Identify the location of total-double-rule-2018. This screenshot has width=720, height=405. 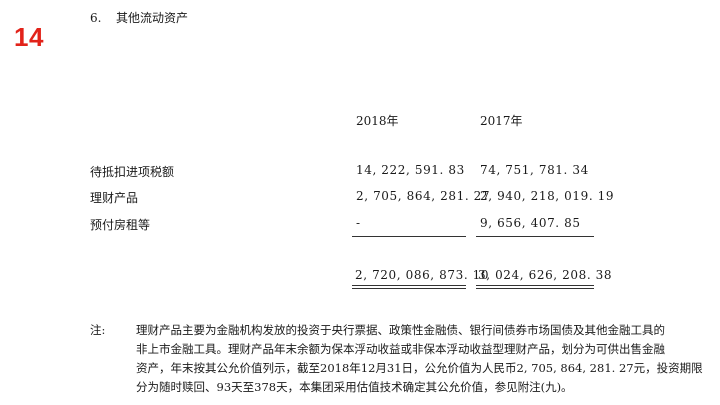
(409, 287).